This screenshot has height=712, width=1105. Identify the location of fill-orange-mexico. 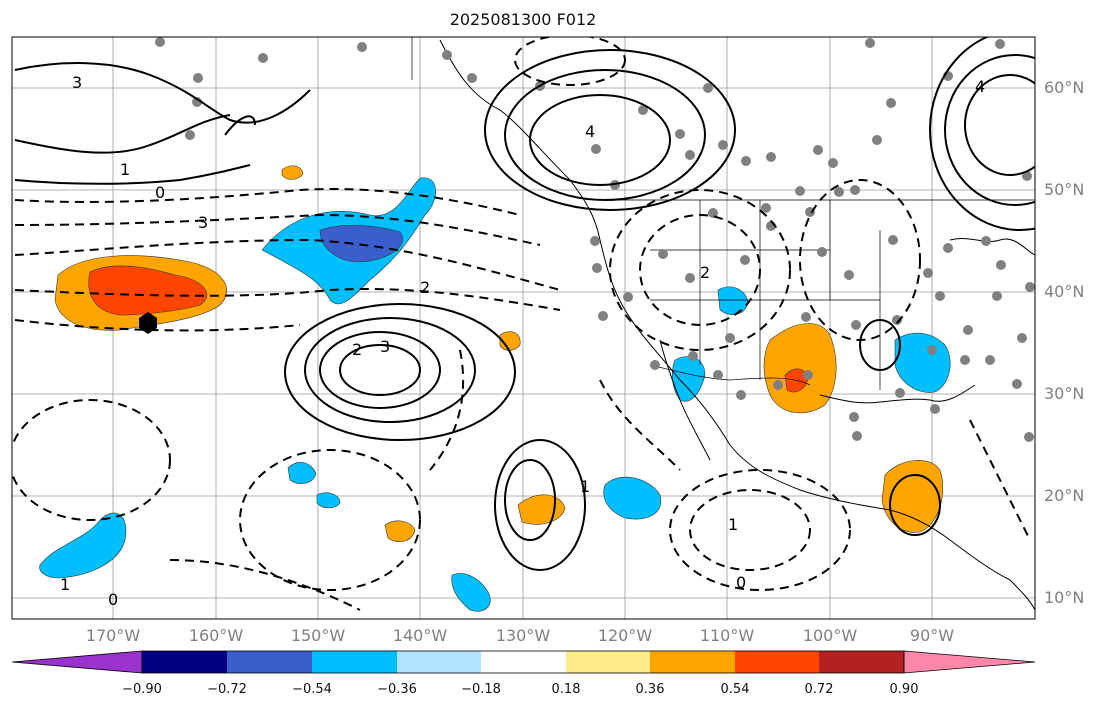
(800, 368).